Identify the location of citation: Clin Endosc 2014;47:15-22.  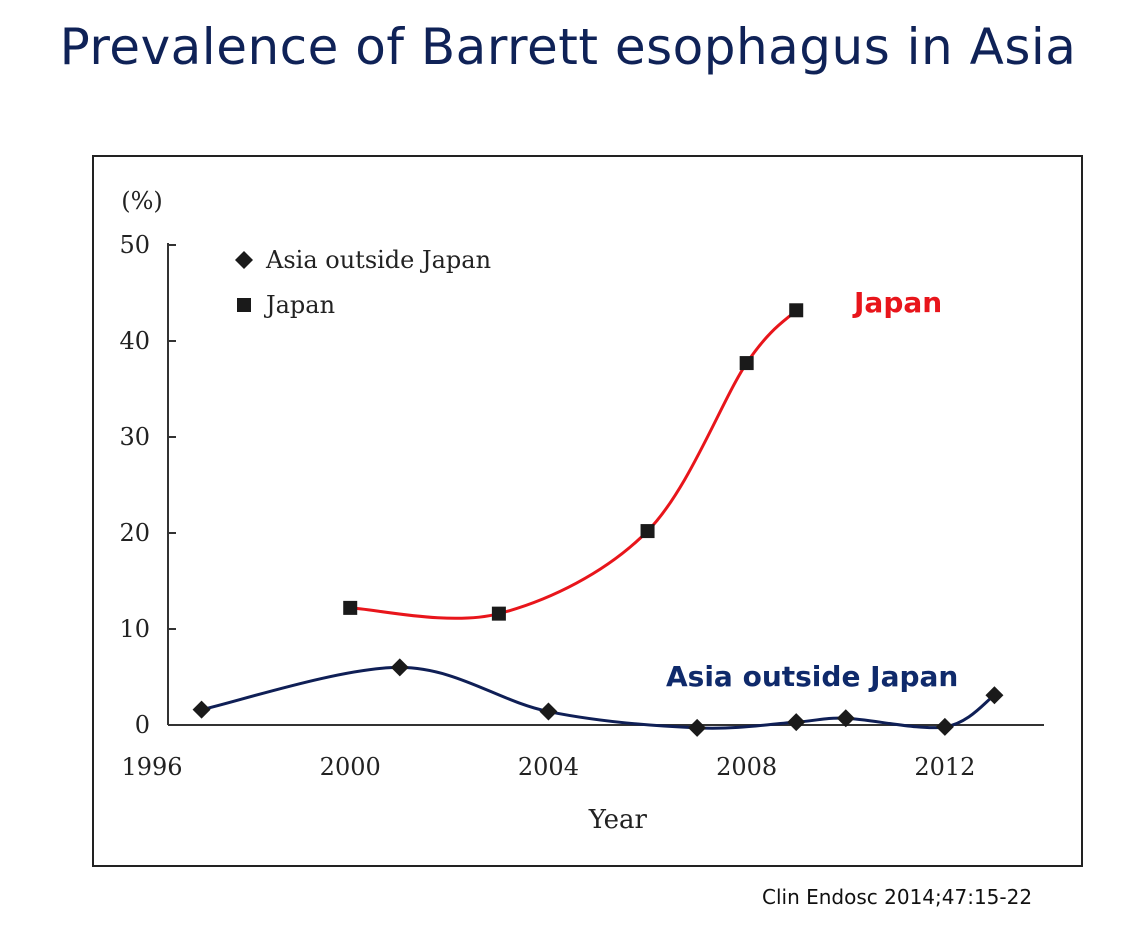
(897, 897).